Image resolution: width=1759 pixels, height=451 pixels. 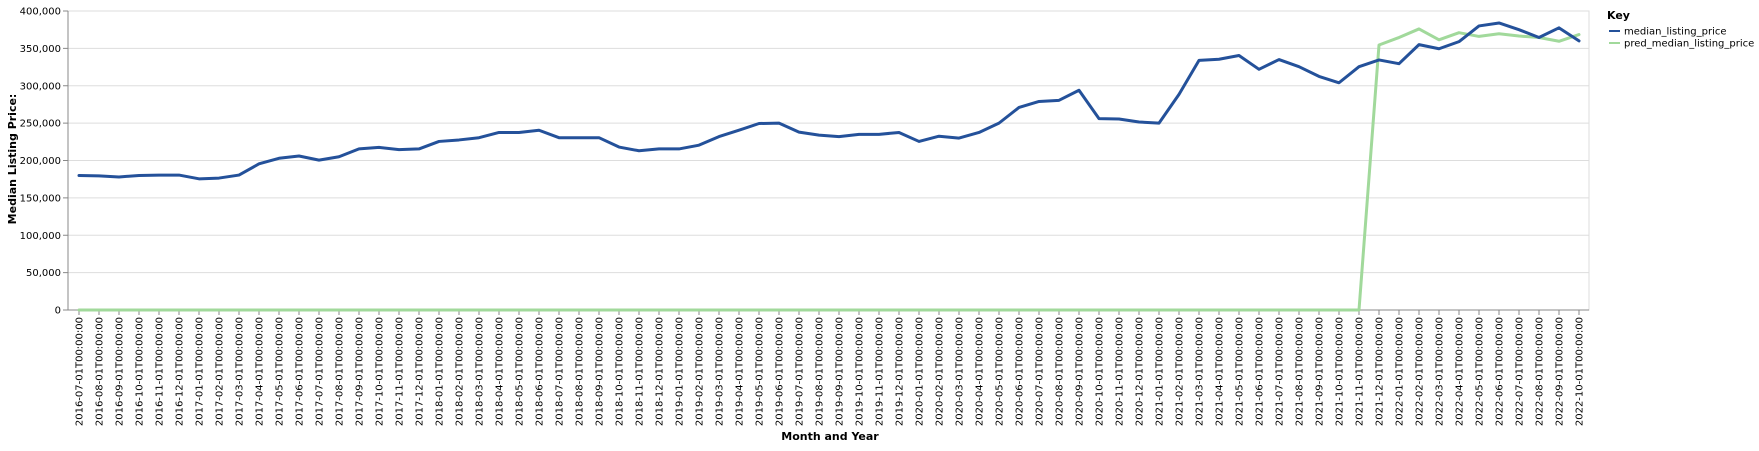 I want to click on x-tick-label: 2021-01-01T00:00:00, so click(x=1160, y=371).